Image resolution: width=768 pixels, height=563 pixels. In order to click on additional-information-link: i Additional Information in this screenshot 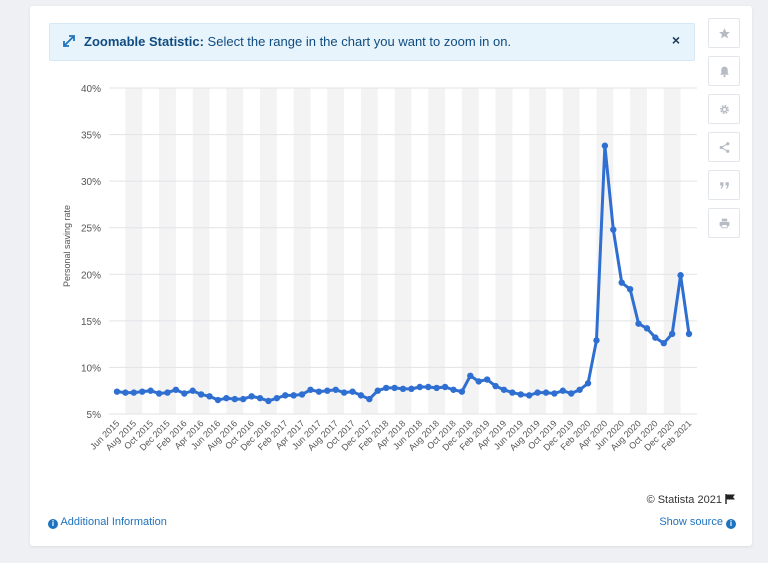, I will do `click(107, 522)`.